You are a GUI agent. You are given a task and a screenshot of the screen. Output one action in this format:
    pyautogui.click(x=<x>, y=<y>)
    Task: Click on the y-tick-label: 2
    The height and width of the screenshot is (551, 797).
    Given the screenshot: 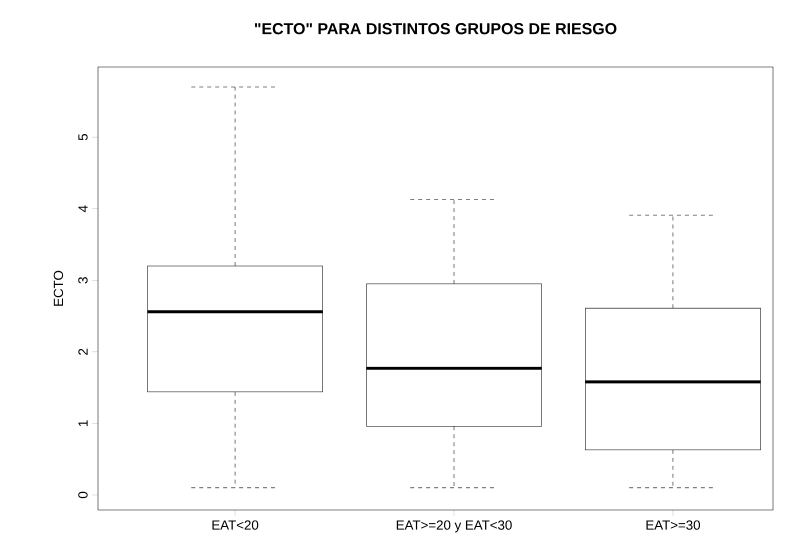 What is the action you would take?
    pyautogui.click(x=83, y=351)
    